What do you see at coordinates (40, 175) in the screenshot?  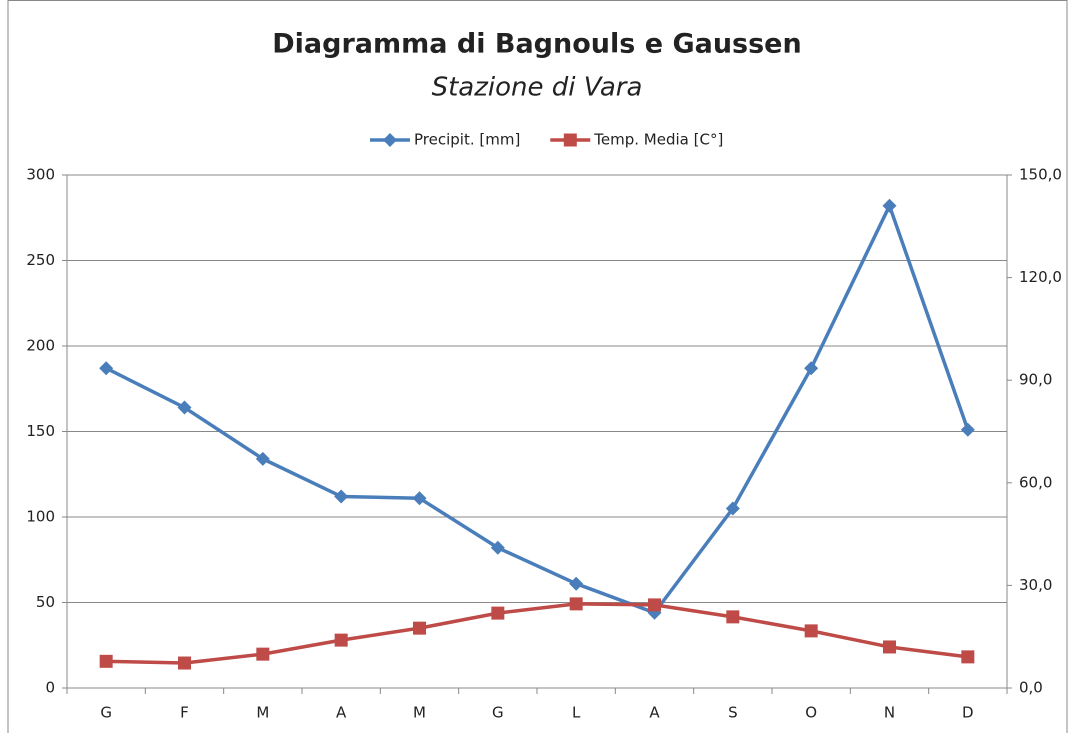 I see `y-tick-label: 300` at bounding box center [40, 175].